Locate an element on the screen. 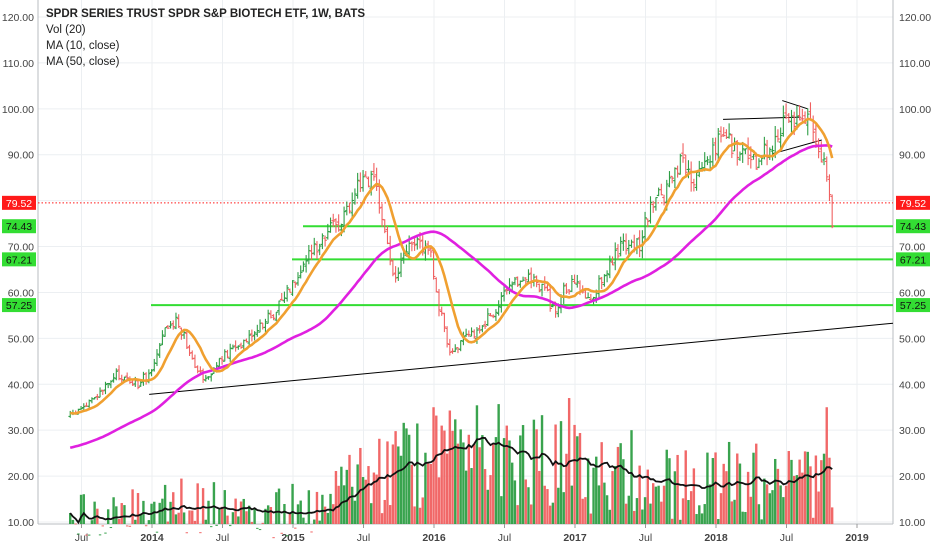 The image size is (932, 550). x-tick-label: 2014 is located at coordinates (152, 538).